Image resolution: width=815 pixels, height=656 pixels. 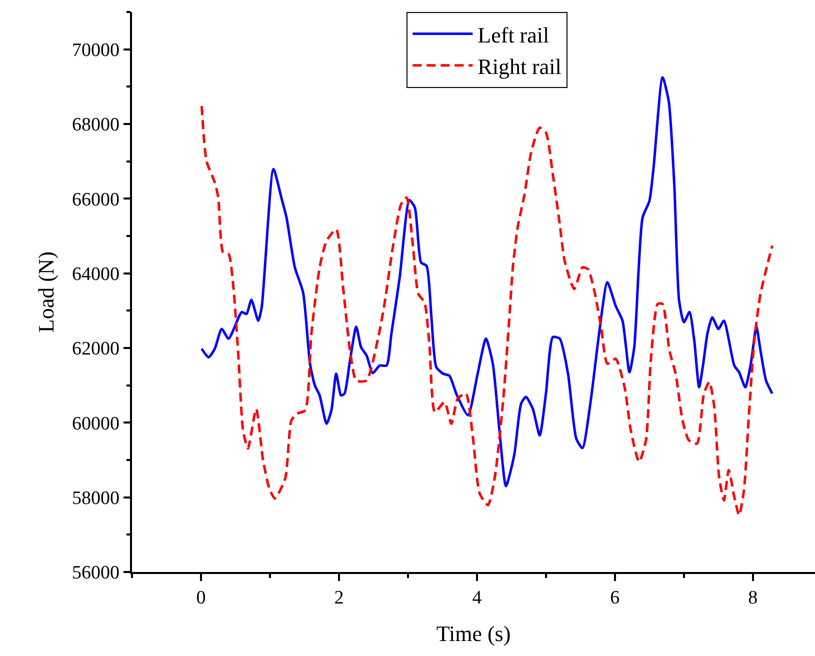 I want to click on legend-label: Right rail, so click(x=520, y=66).